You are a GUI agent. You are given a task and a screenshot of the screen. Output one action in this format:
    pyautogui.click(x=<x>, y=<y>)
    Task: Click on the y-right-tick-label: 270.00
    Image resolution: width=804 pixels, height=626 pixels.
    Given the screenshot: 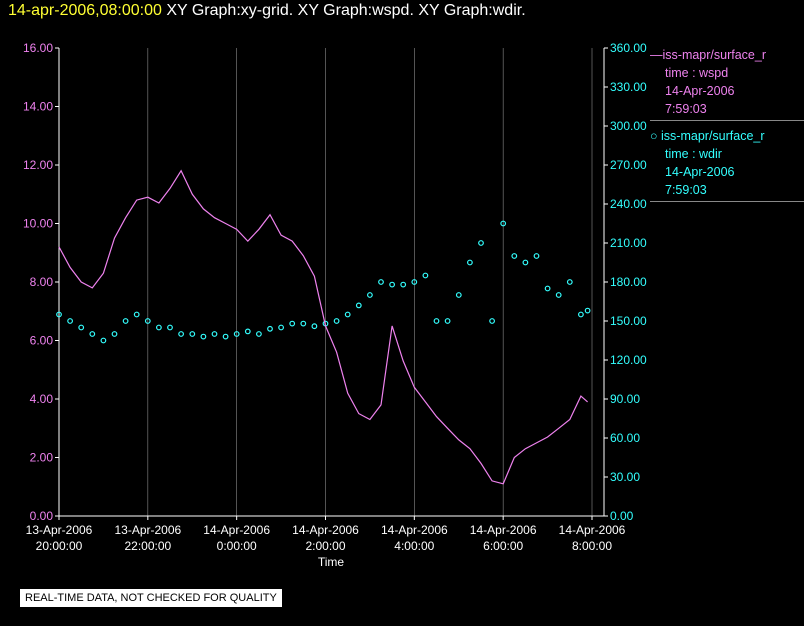 What is the action you would take?
    pyautogui.click(x=628, y=165)
    